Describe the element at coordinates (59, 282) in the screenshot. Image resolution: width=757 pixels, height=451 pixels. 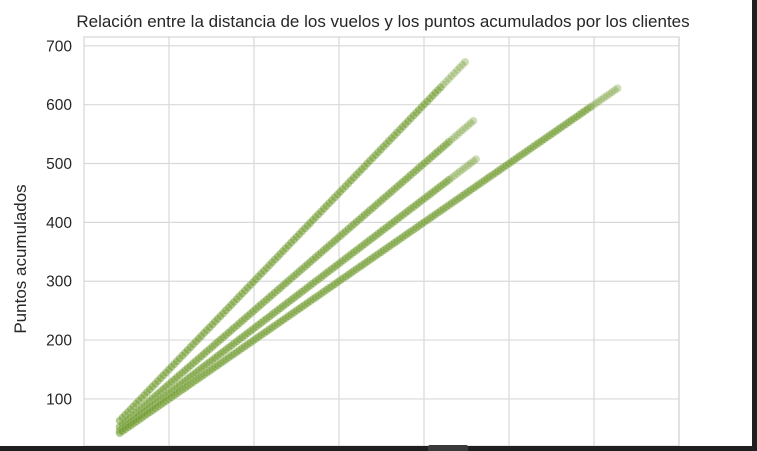
I see `y-tick-label: 300` at that location.